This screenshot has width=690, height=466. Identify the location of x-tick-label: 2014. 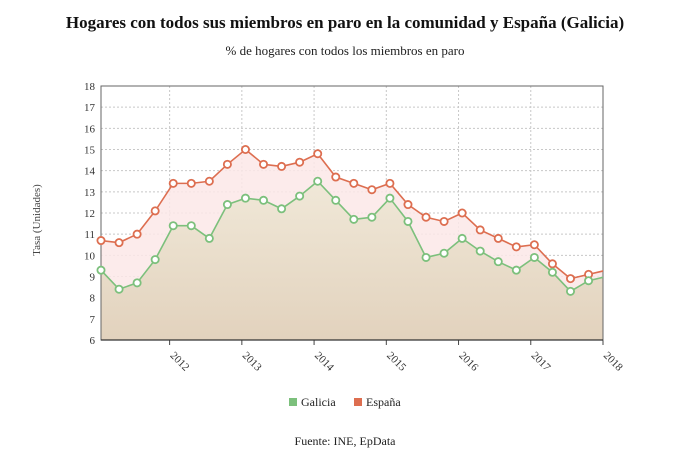
(324, 362).